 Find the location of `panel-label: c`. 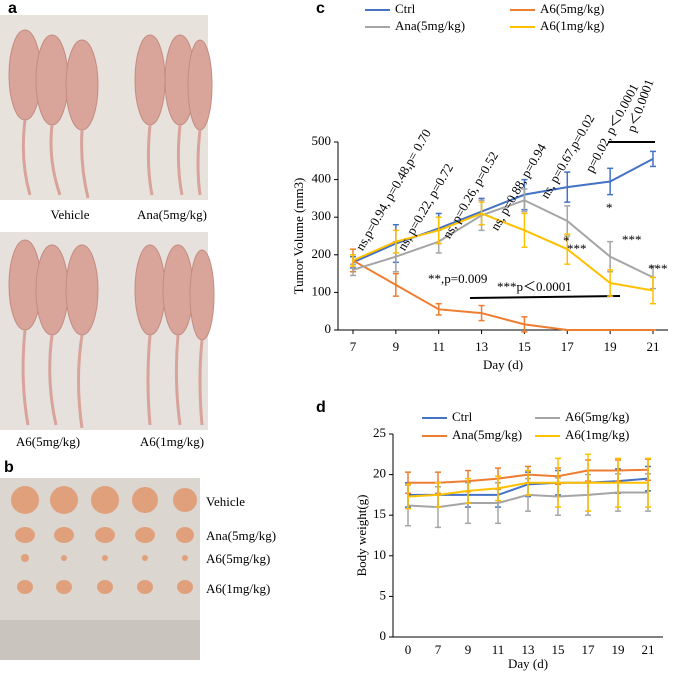

panel-label: c is located at coordinates (320, 8).